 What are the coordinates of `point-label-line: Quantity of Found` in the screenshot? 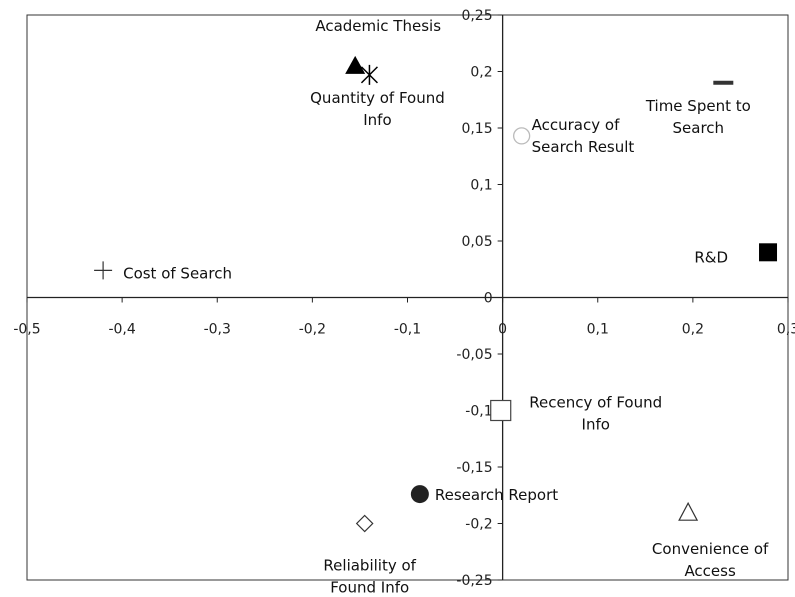 It's located at (377, 98).